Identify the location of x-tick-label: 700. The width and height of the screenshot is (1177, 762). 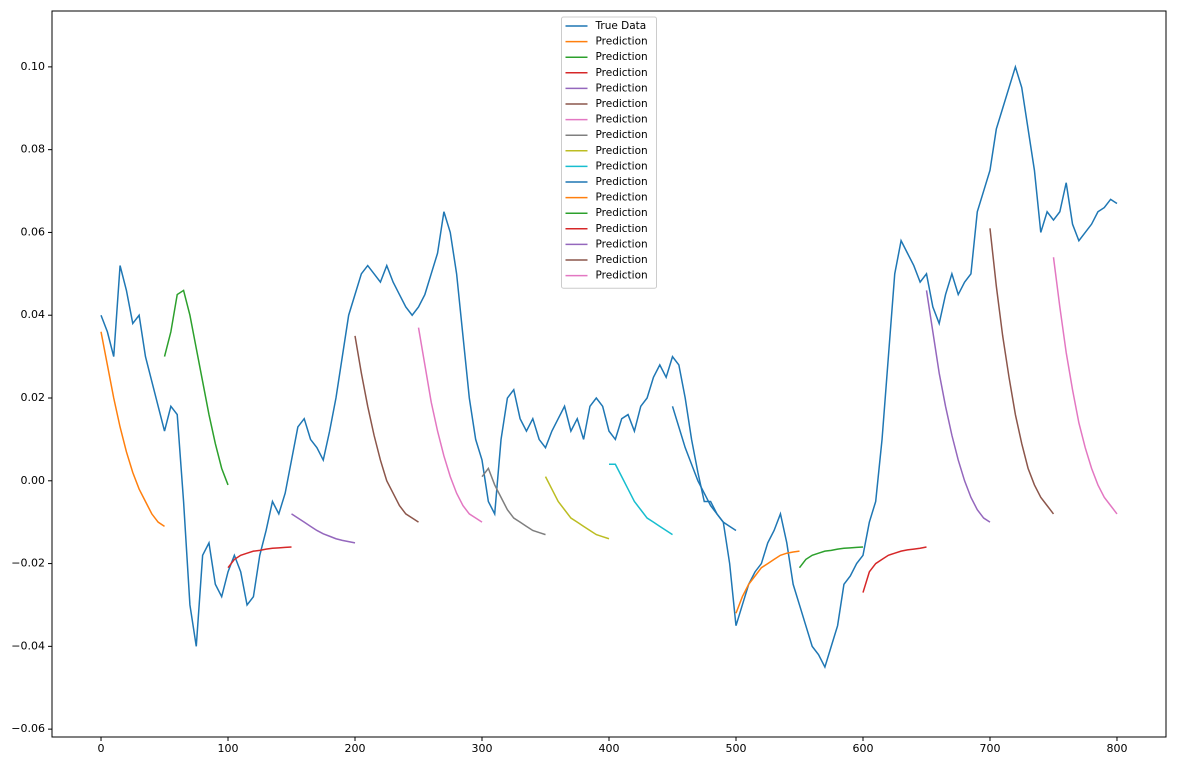
(989, 748).